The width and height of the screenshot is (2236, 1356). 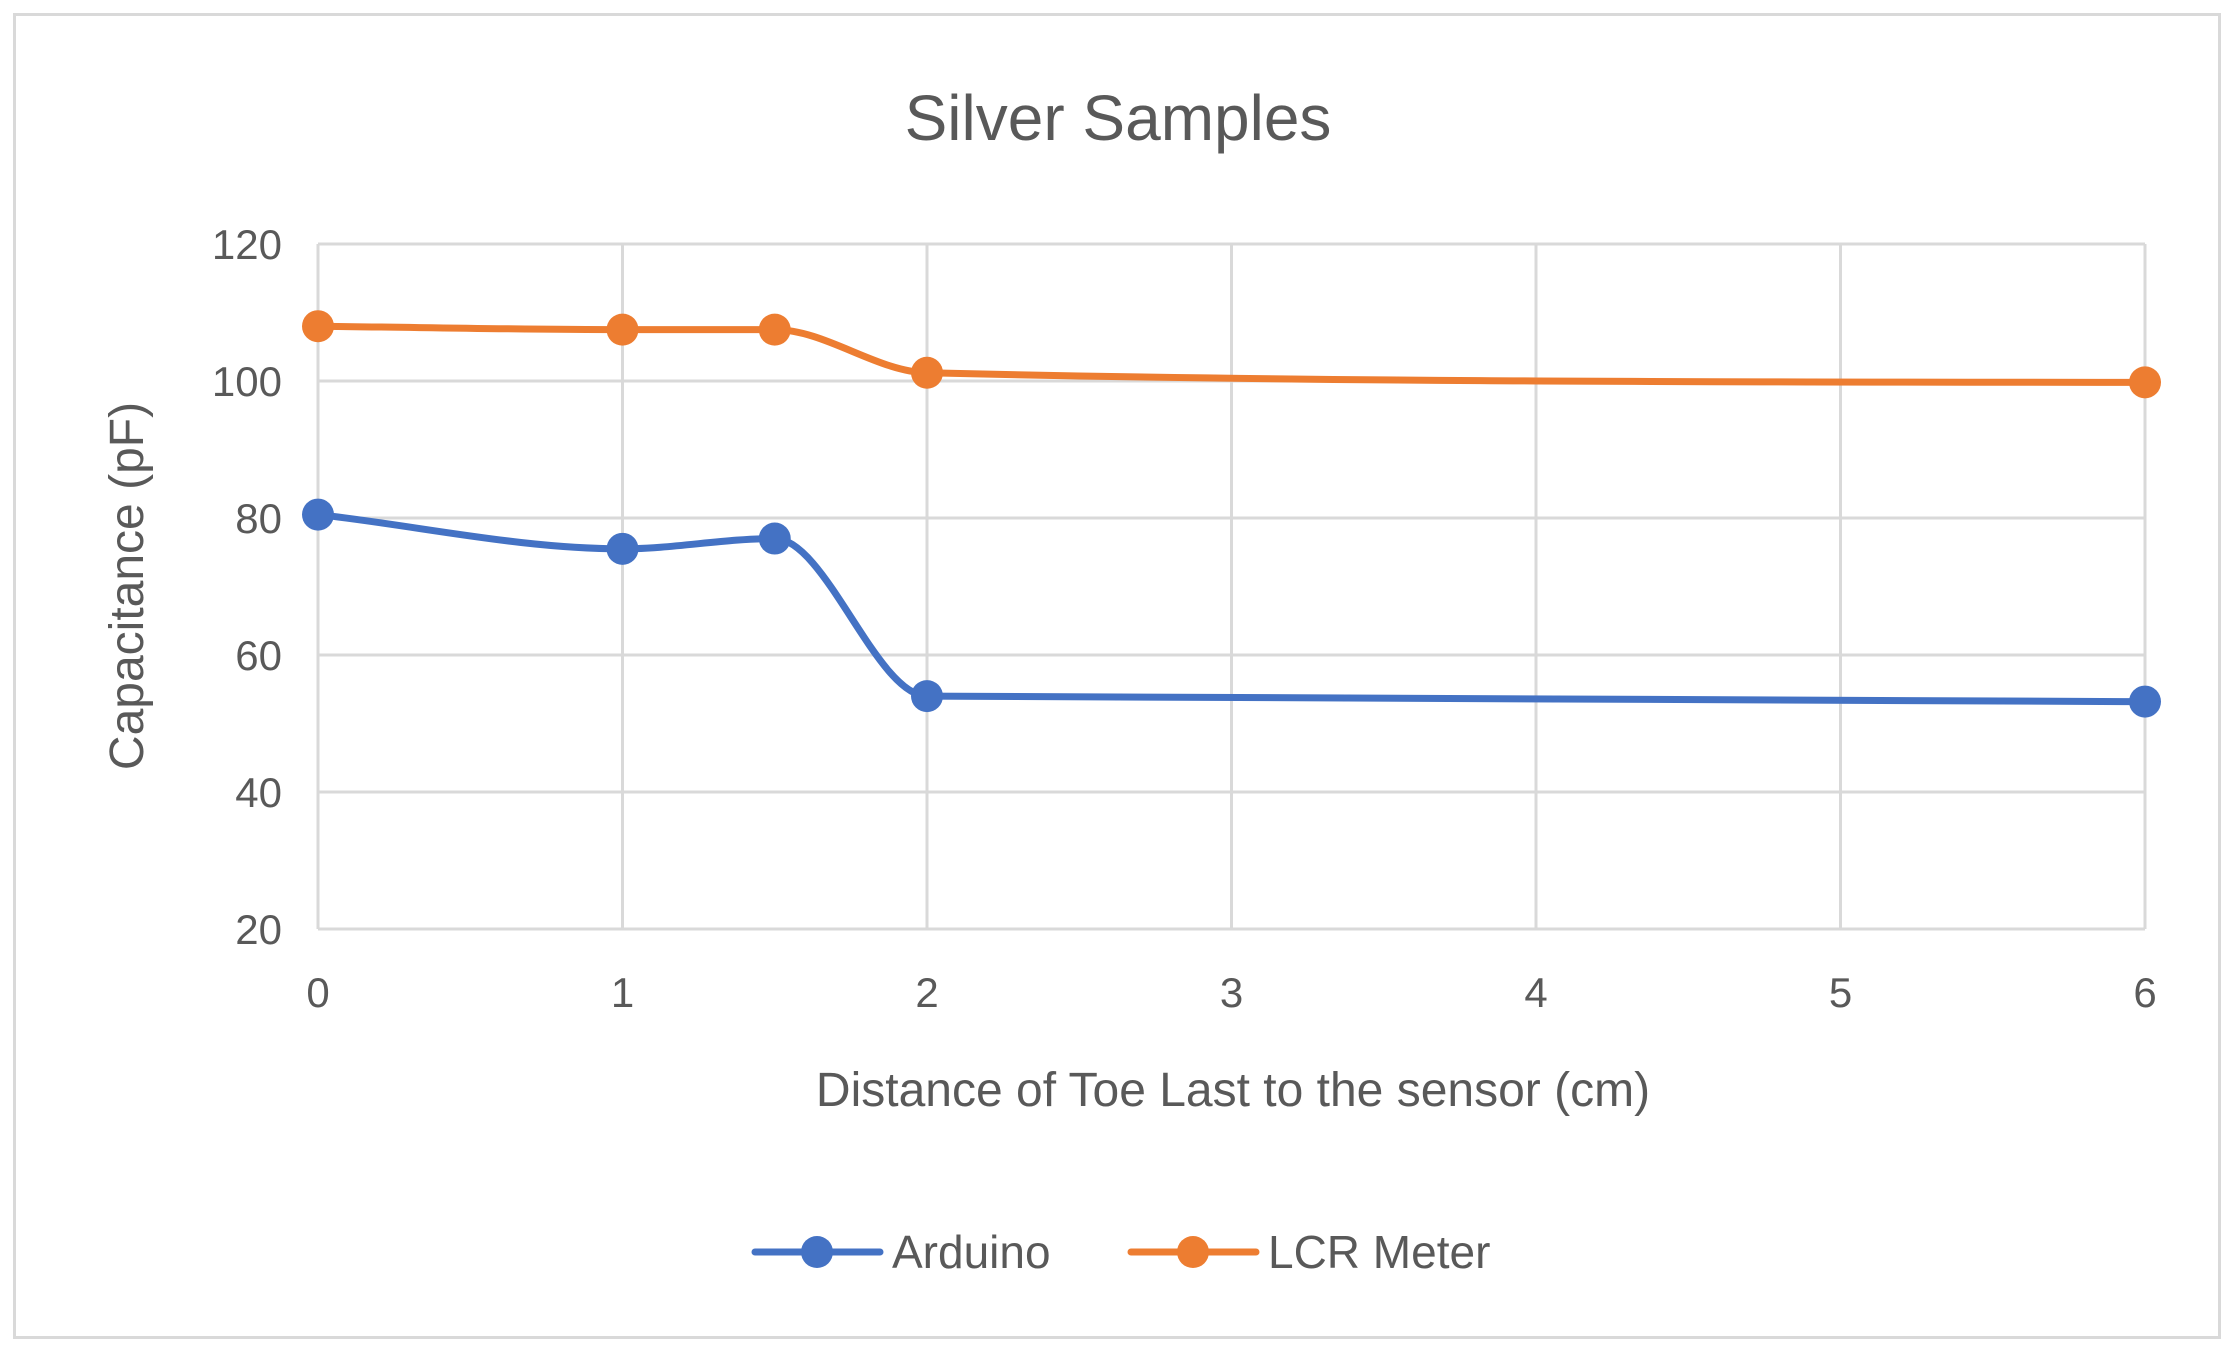 I want to click on series-arduino, so click(x=1231, y=608).